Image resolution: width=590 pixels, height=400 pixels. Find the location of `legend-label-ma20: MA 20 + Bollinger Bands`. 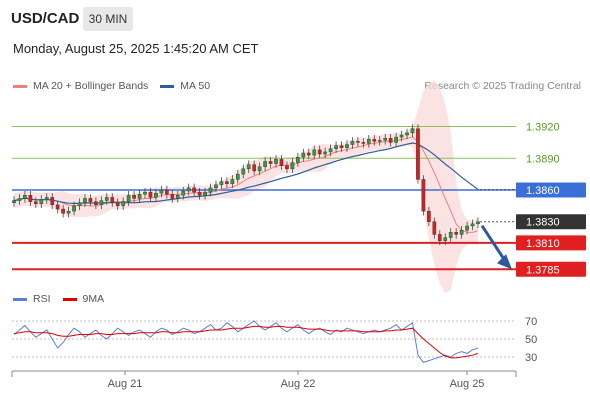

legend-label-ma20: MA 20 + Bollinger Bands is located at coordinates (91, 86).